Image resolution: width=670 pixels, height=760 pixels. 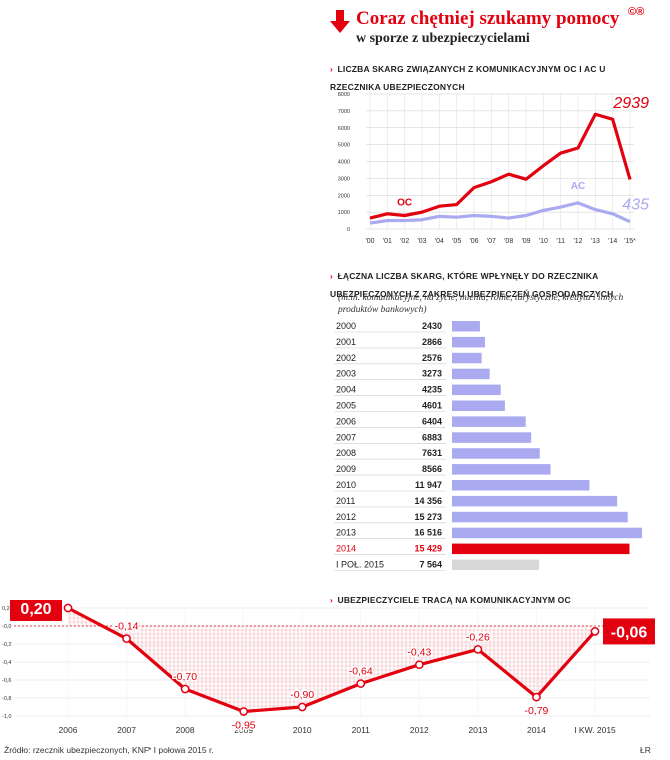 What do you see at coordinates (428, 501) in the screenshot?
I see `bar-value-label: 14 356` at bounding box center [428, 501].